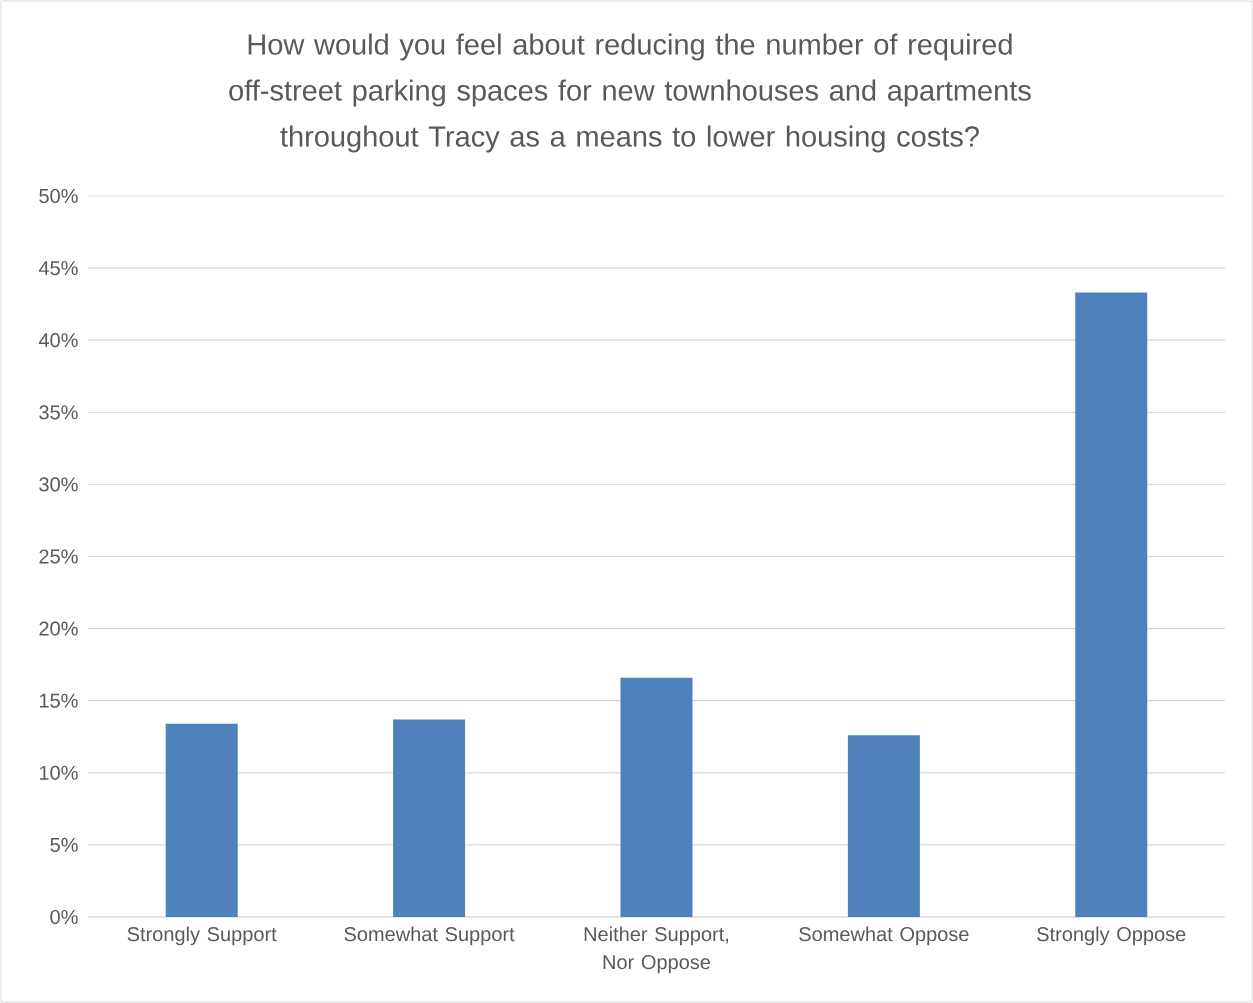  What do you see at coordinates (58, 484) in the screenshot?
I see `y-tick-label: 30%` at bounding box center [58, 484].